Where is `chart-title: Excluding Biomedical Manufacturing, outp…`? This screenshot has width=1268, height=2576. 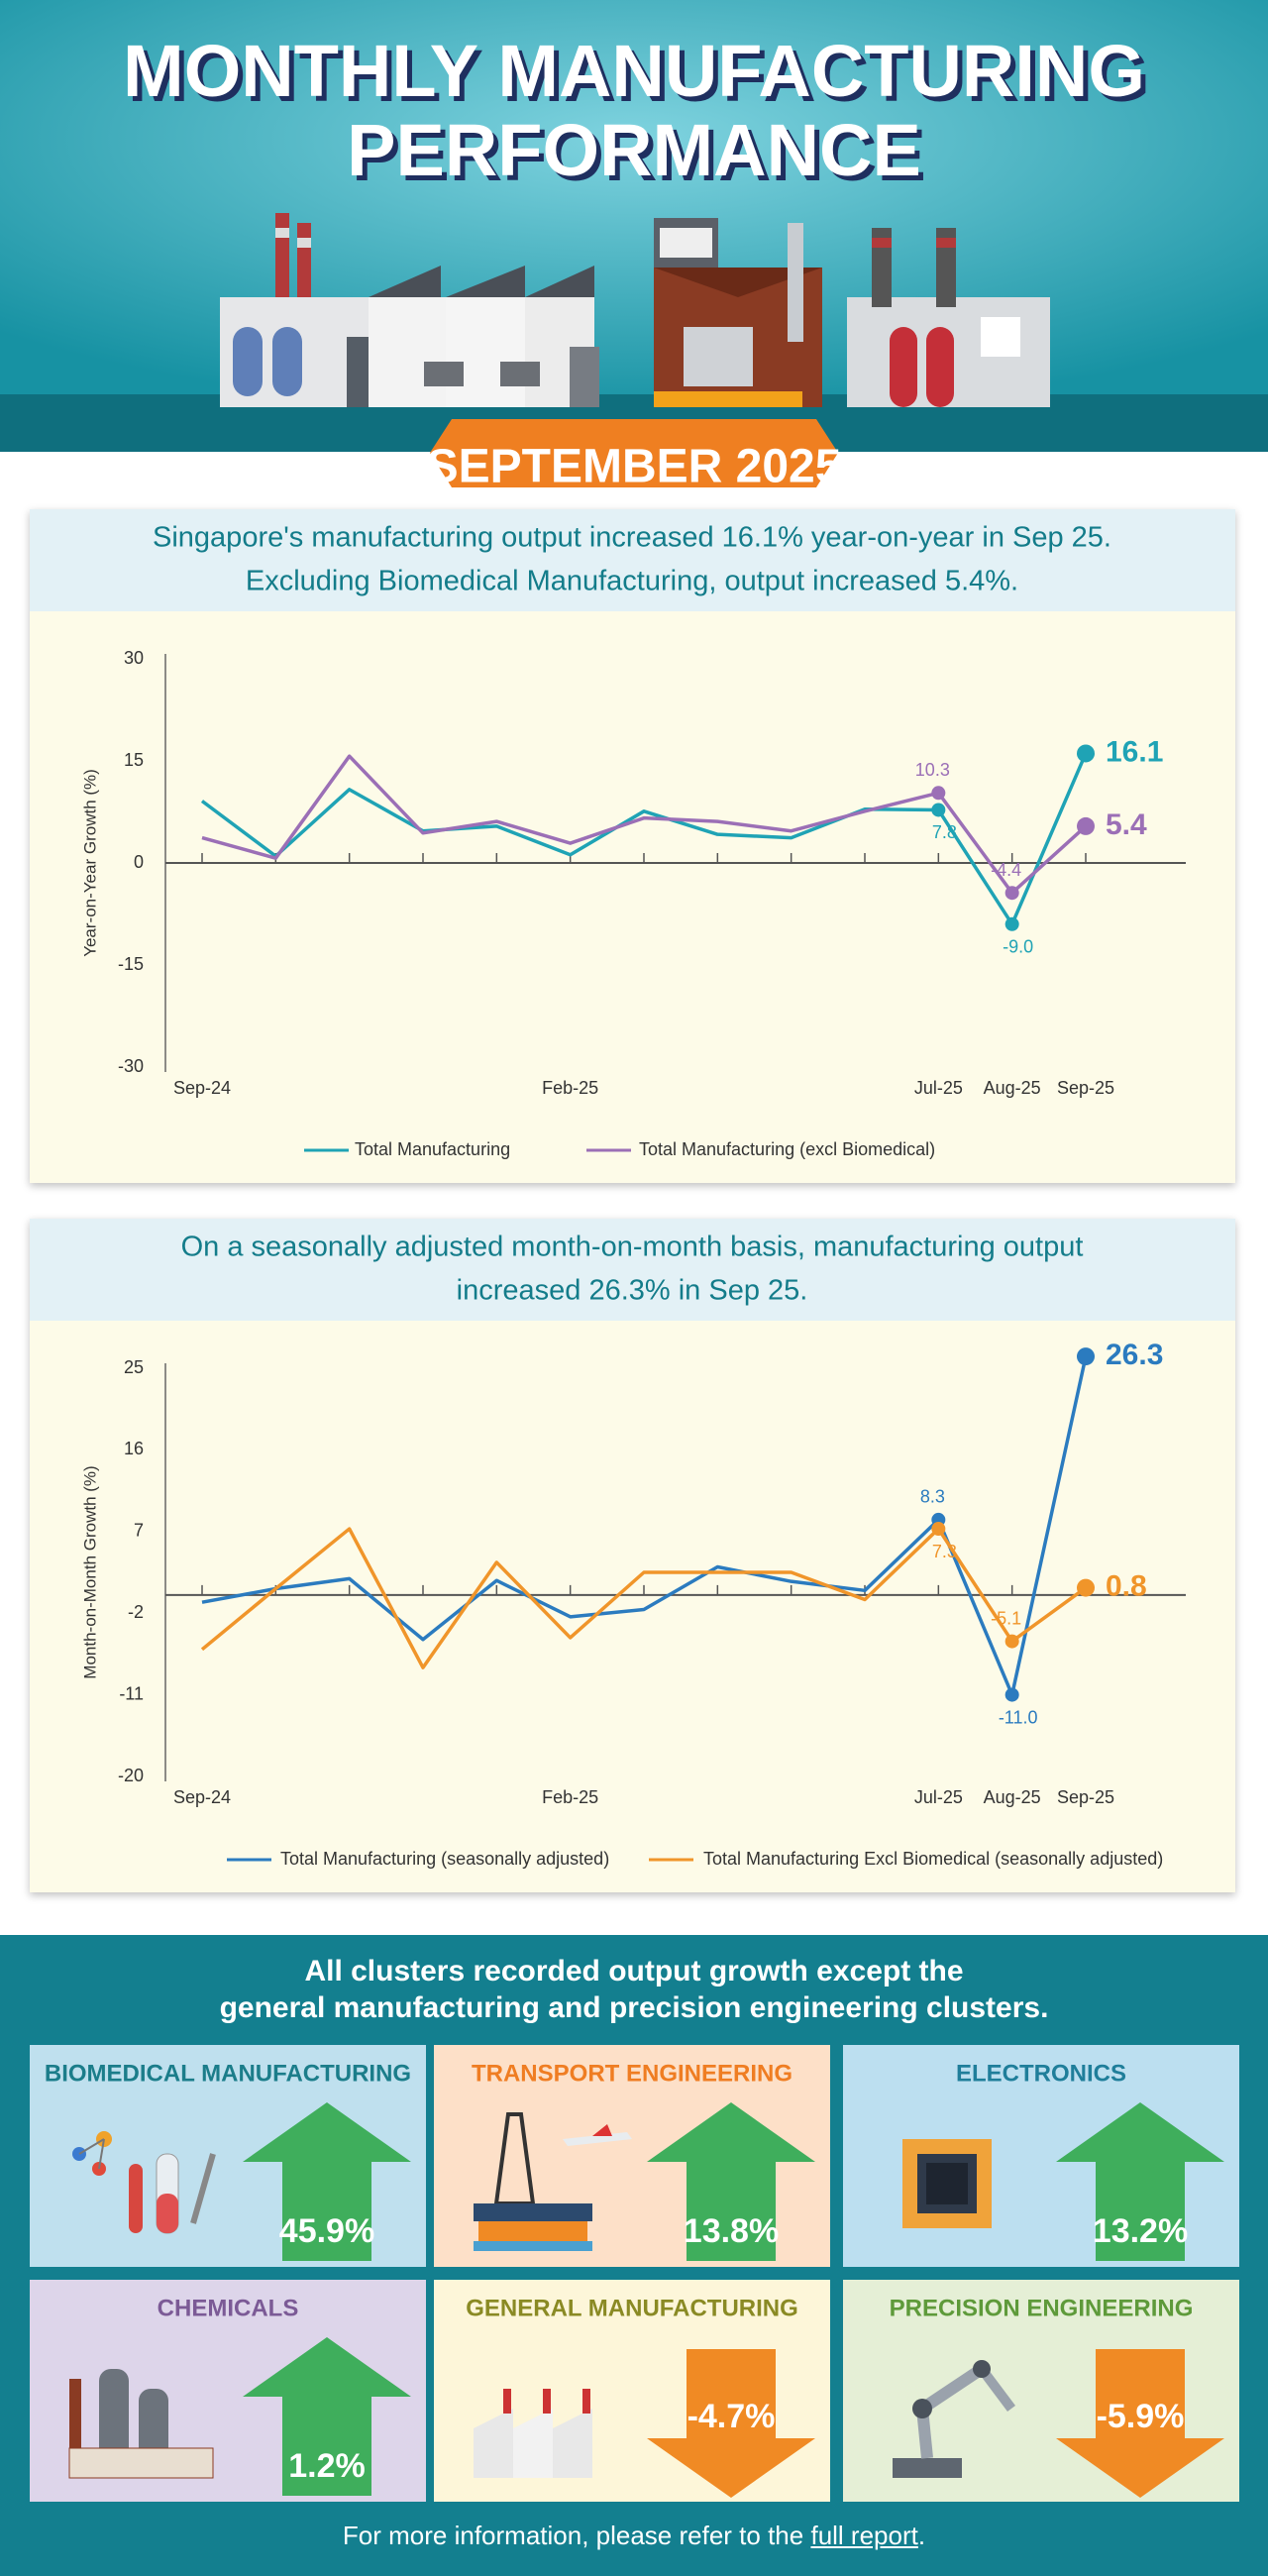
chart-title: Excluding Biomedical Manufacturing, outp… is located at coordinates (632, 581).